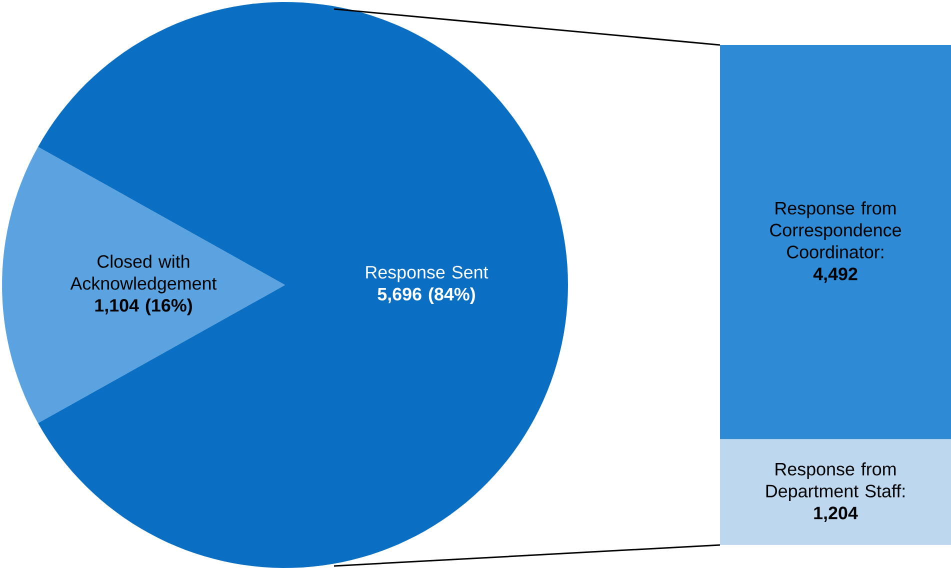 The height and width of the screenshot is (575, 951). I want to click on data-label: 5,696 (84%), so click(426, 295).